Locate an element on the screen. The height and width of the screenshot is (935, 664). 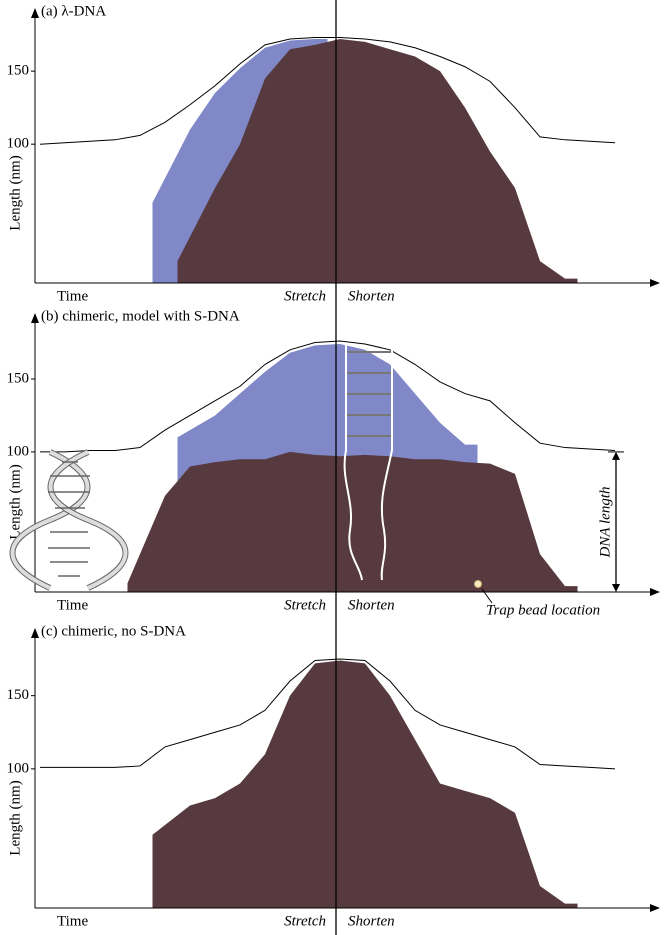
length-area is located at coordinates (352, 521).